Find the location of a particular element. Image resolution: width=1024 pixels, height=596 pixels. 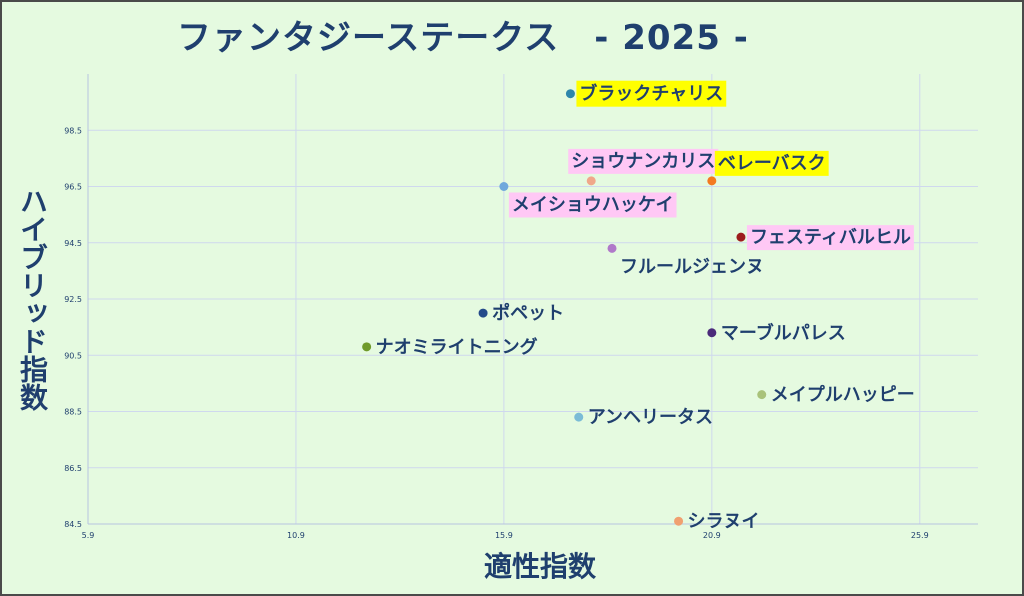

x-tick-label: 20.9 is located at coordinates (712, 535).